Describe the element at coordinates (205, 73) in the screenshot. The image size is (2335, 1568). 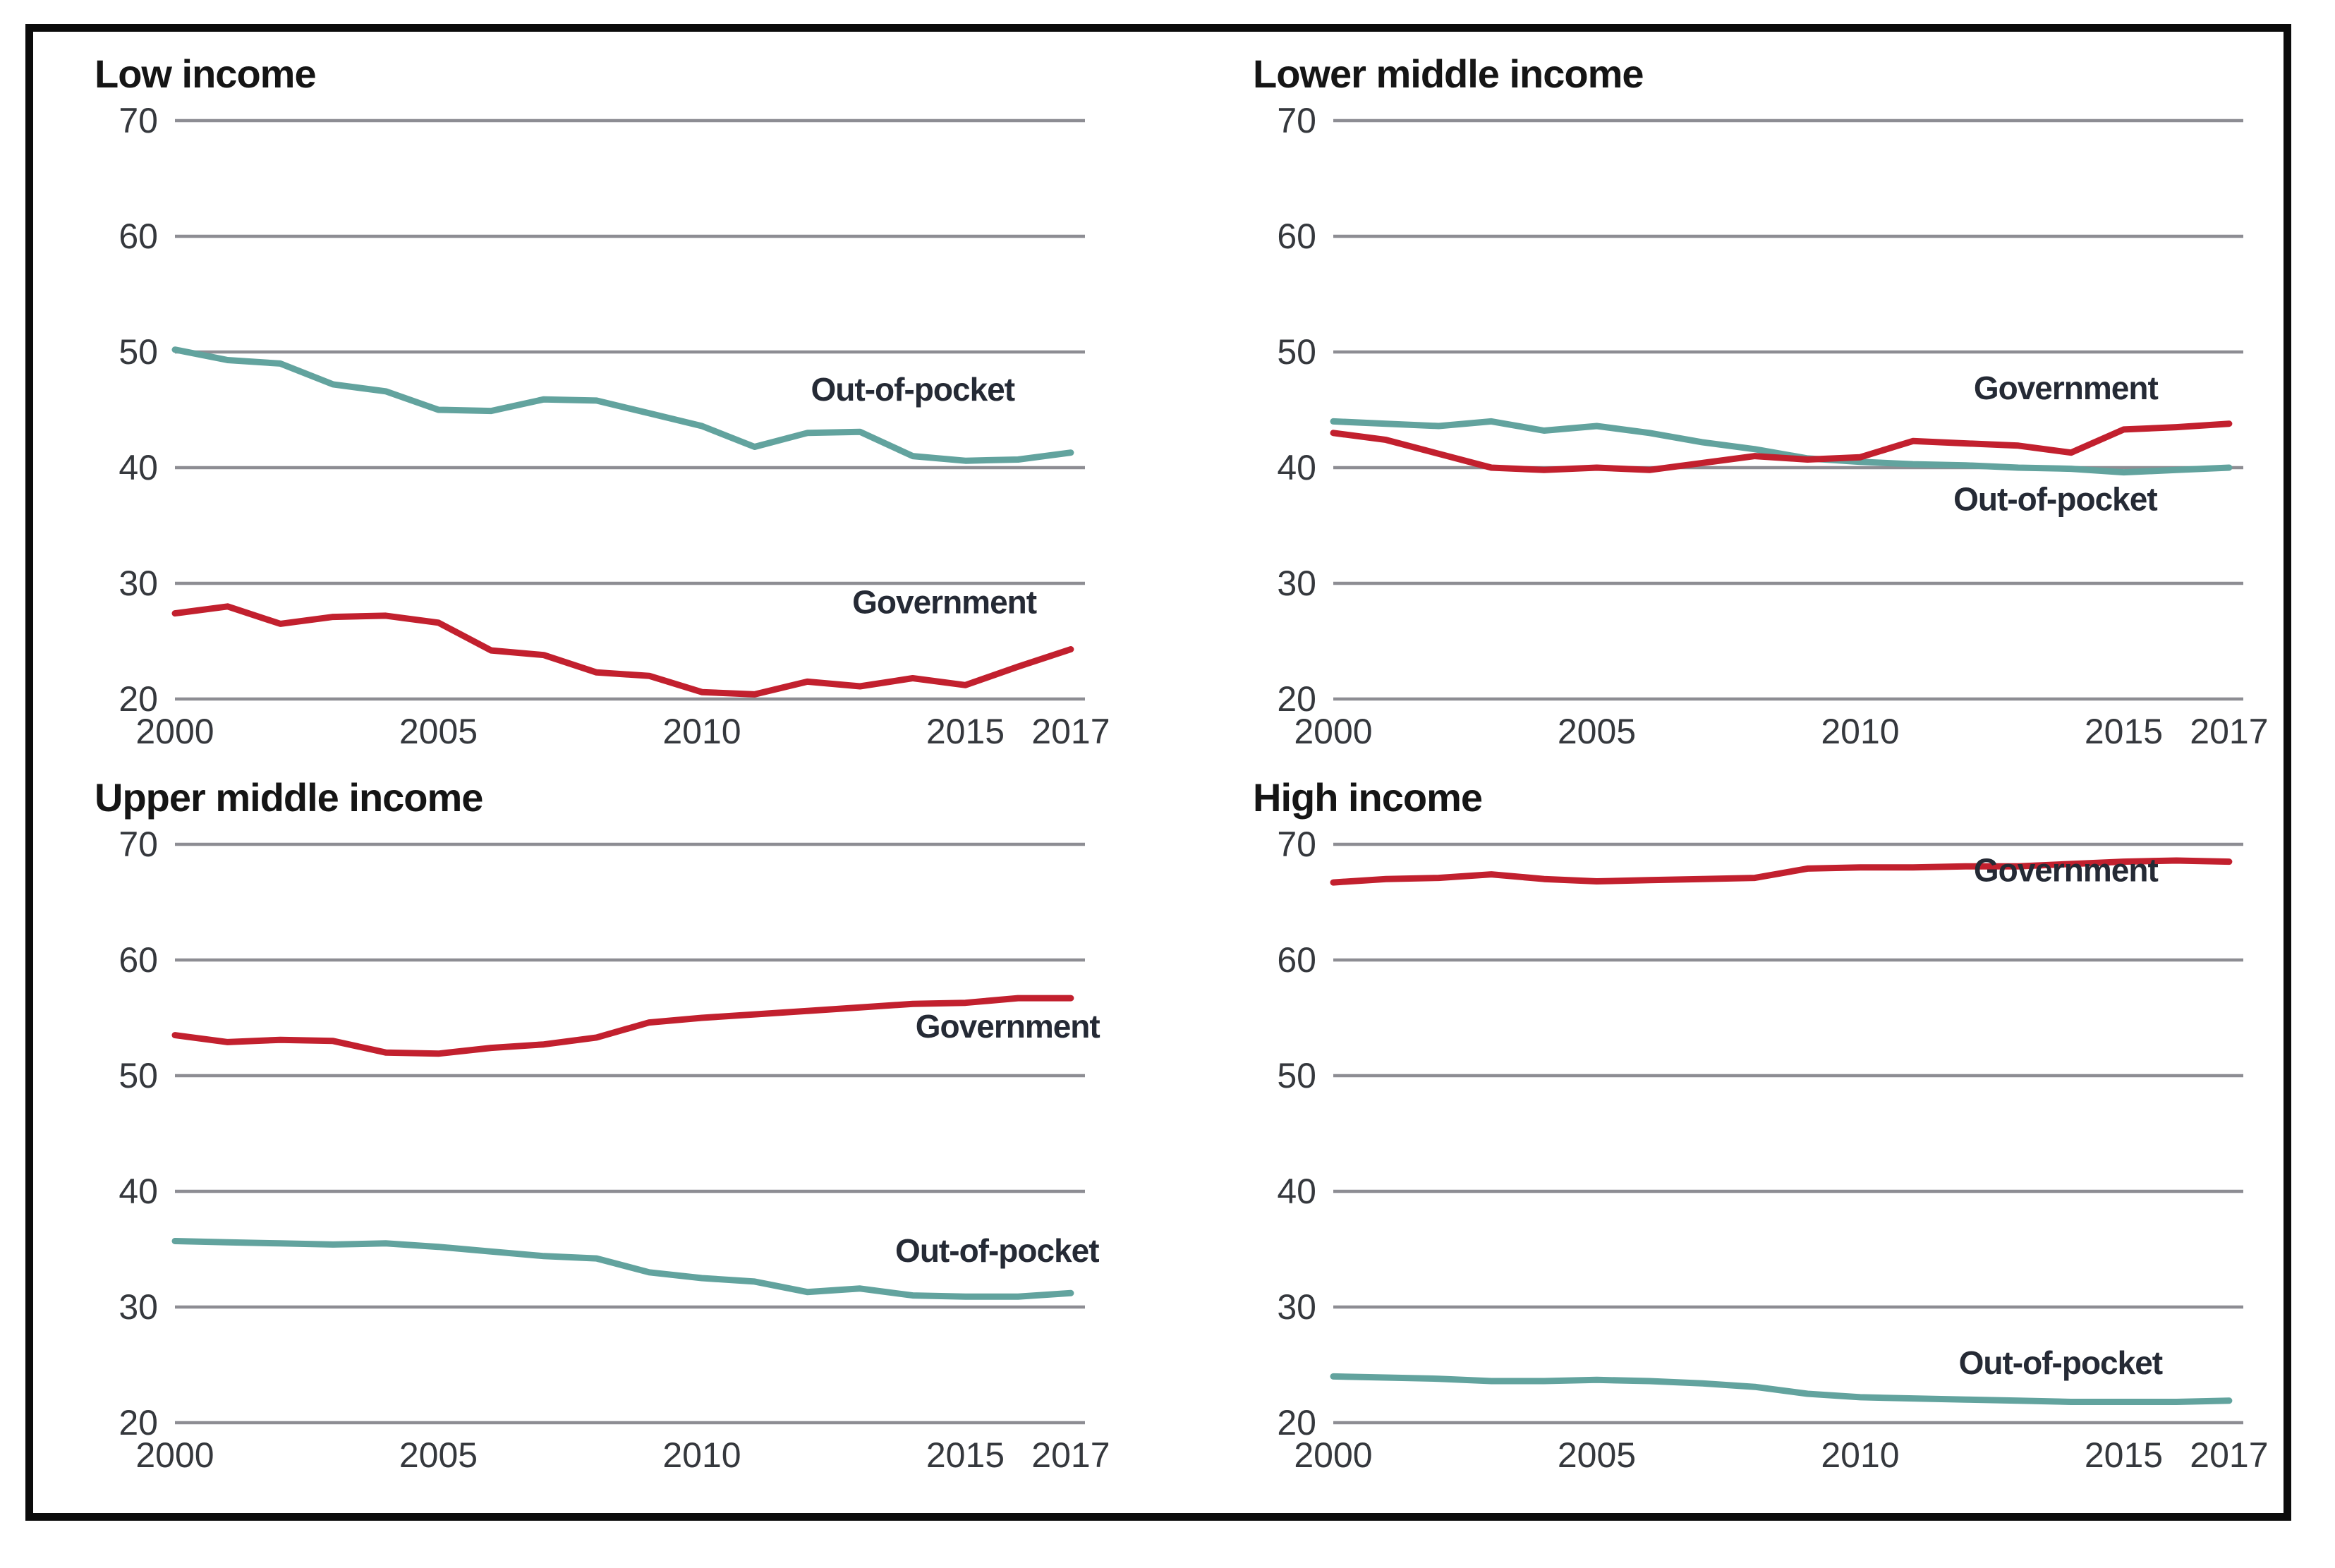
I see `chart-title: Low income` at that location.